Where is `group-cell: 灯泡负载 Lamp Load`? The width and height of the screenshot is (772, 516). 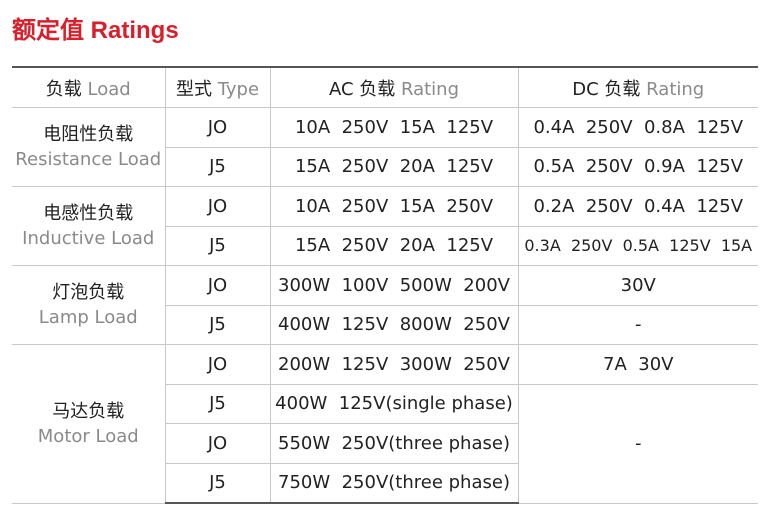
group-cell: 灯泡负载 Lamp Load is located at coordinates (89, 305).